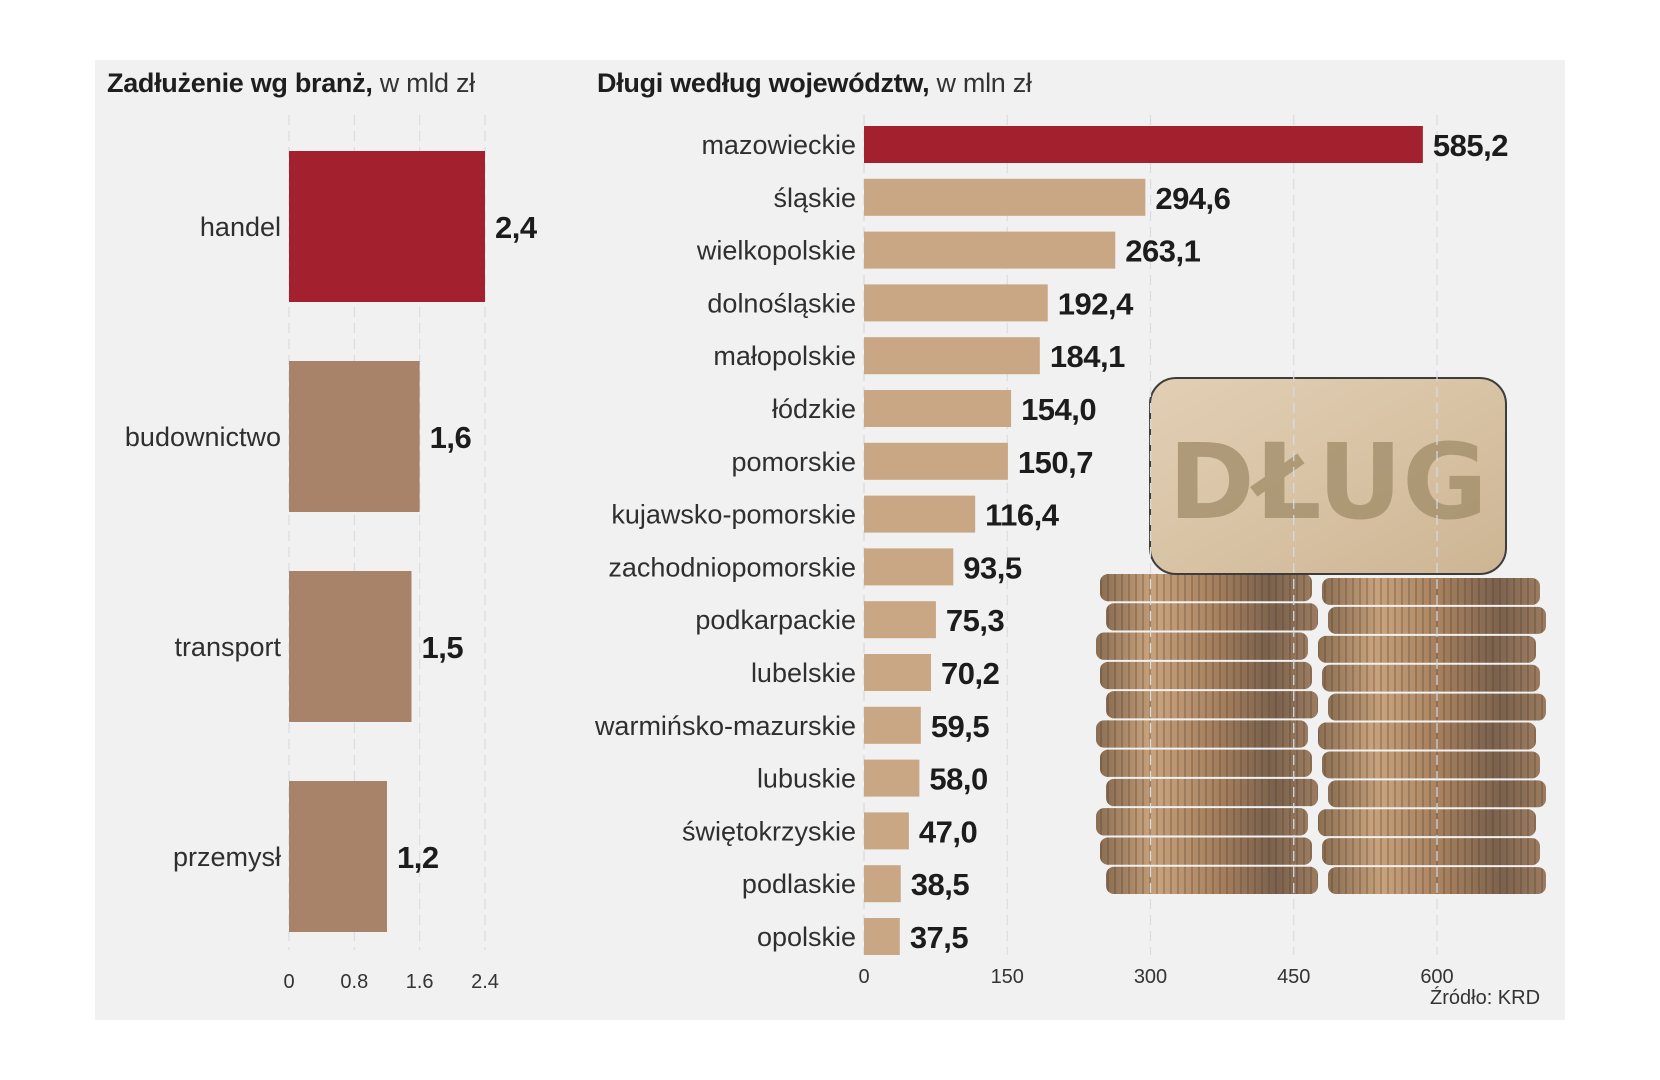  I want to click on right-value-label: 150,7, so click(1055, 462).